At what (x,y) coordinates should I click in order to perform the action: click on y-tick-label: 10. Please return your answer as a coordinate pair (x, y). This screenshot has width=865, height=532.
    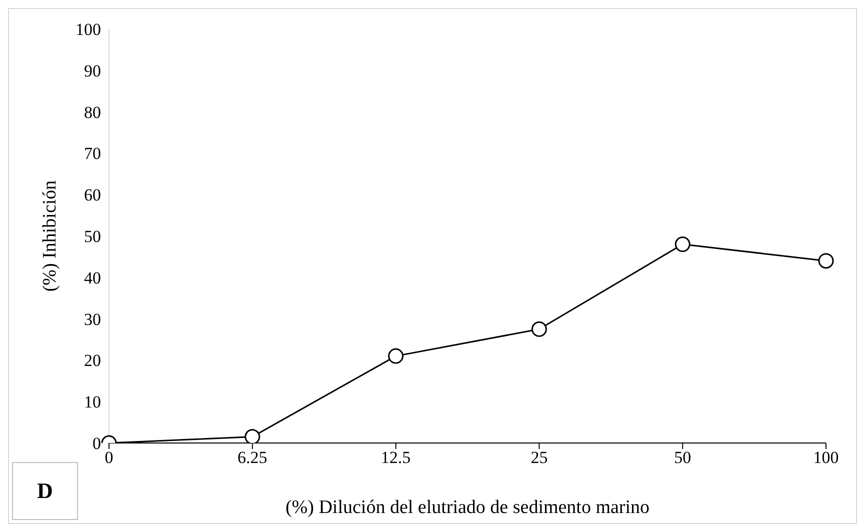
    Looking at the image, I should click on (92, 402).